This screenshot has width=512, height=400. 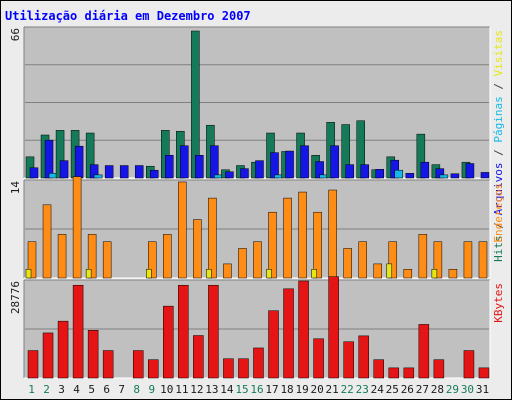 What do you see at coordinates (256, 389) in the screenshot?
I see `x-tick-label-day-16: 16` at bounding box center [256, 389].